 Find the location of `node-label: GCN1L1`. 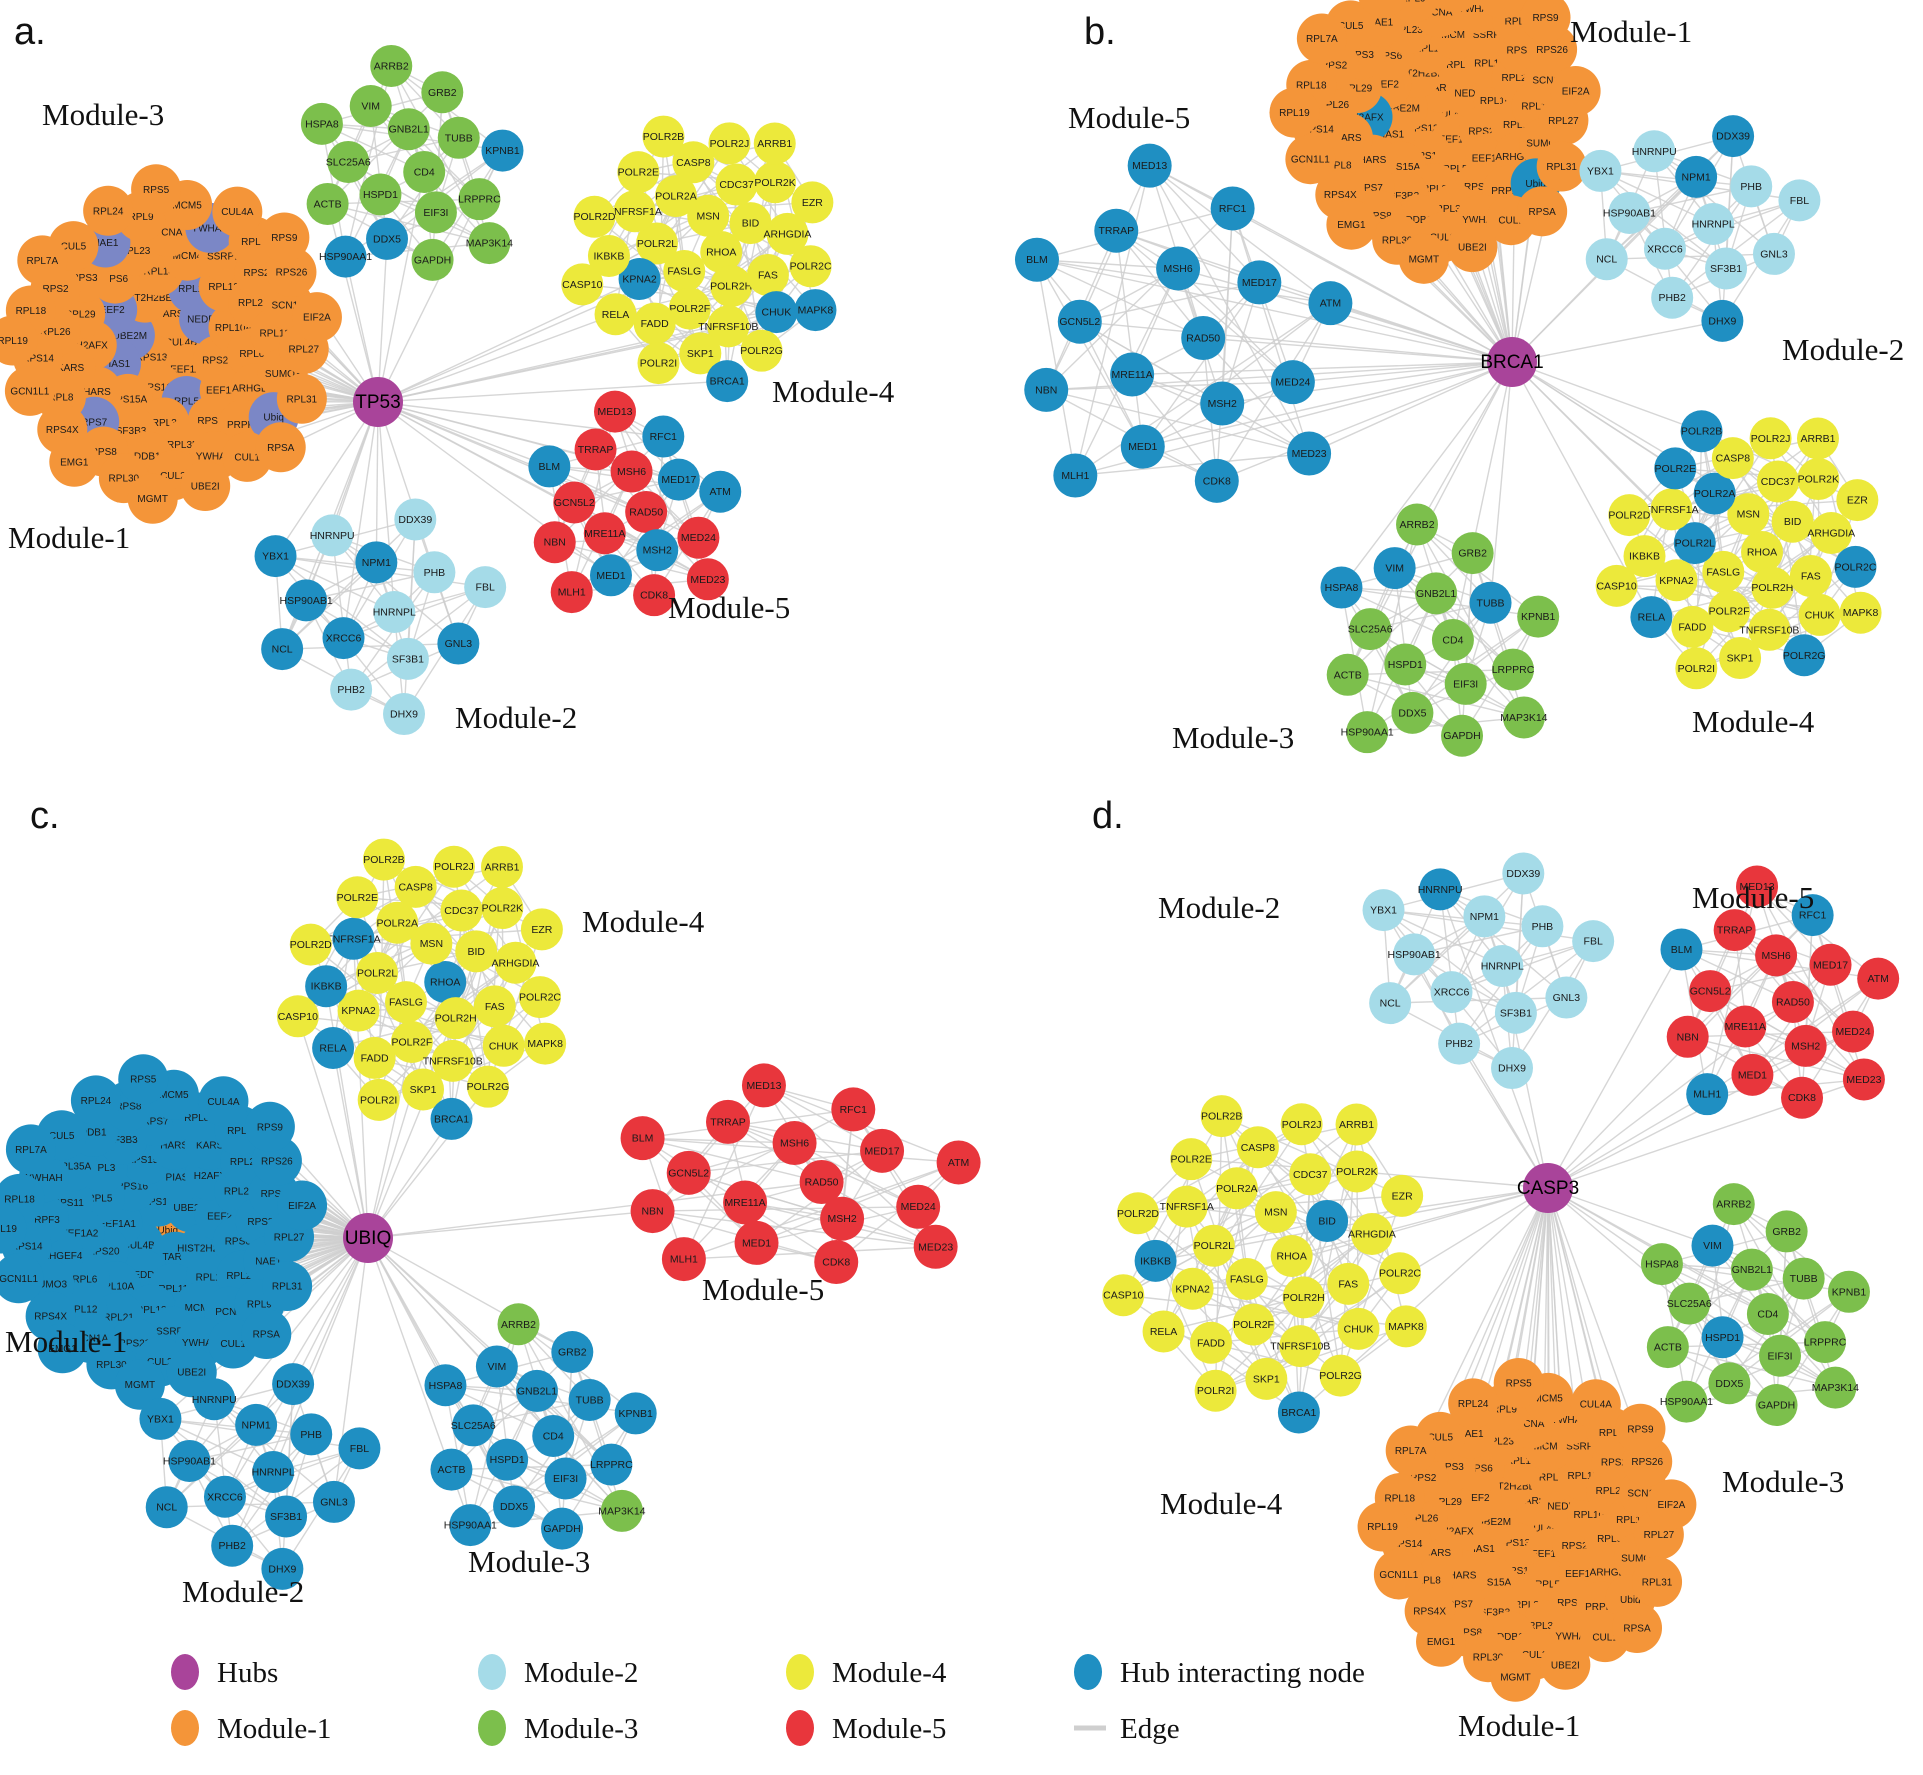

node-label: GCN1L1 is located at coordinates (19, 1279).